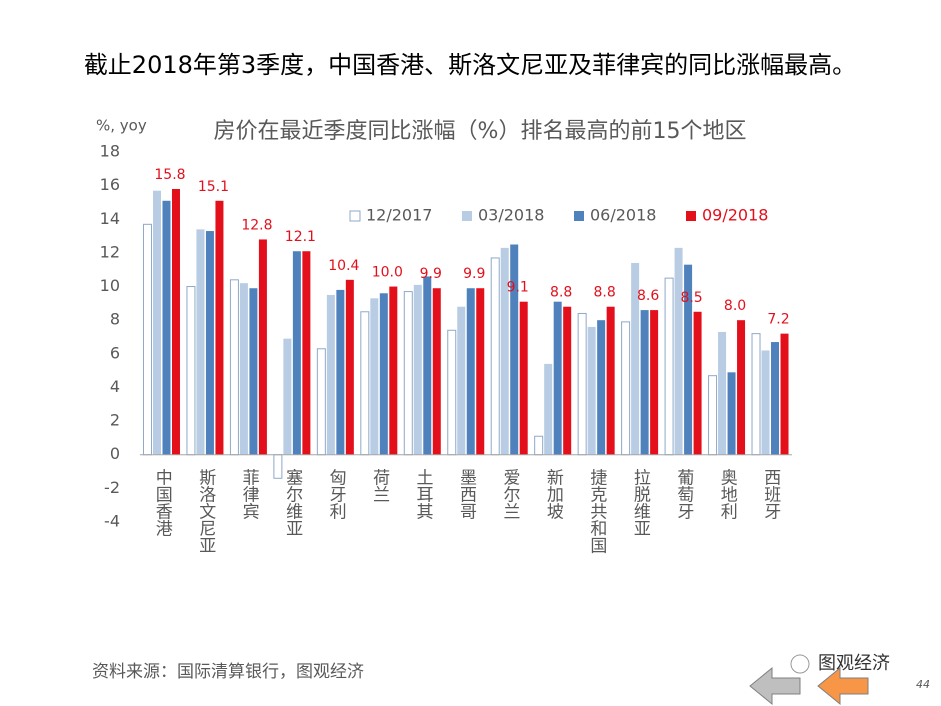 The height and width of the screenshot is (706, 941). I want to click on next-arrow, so click(843, 686).